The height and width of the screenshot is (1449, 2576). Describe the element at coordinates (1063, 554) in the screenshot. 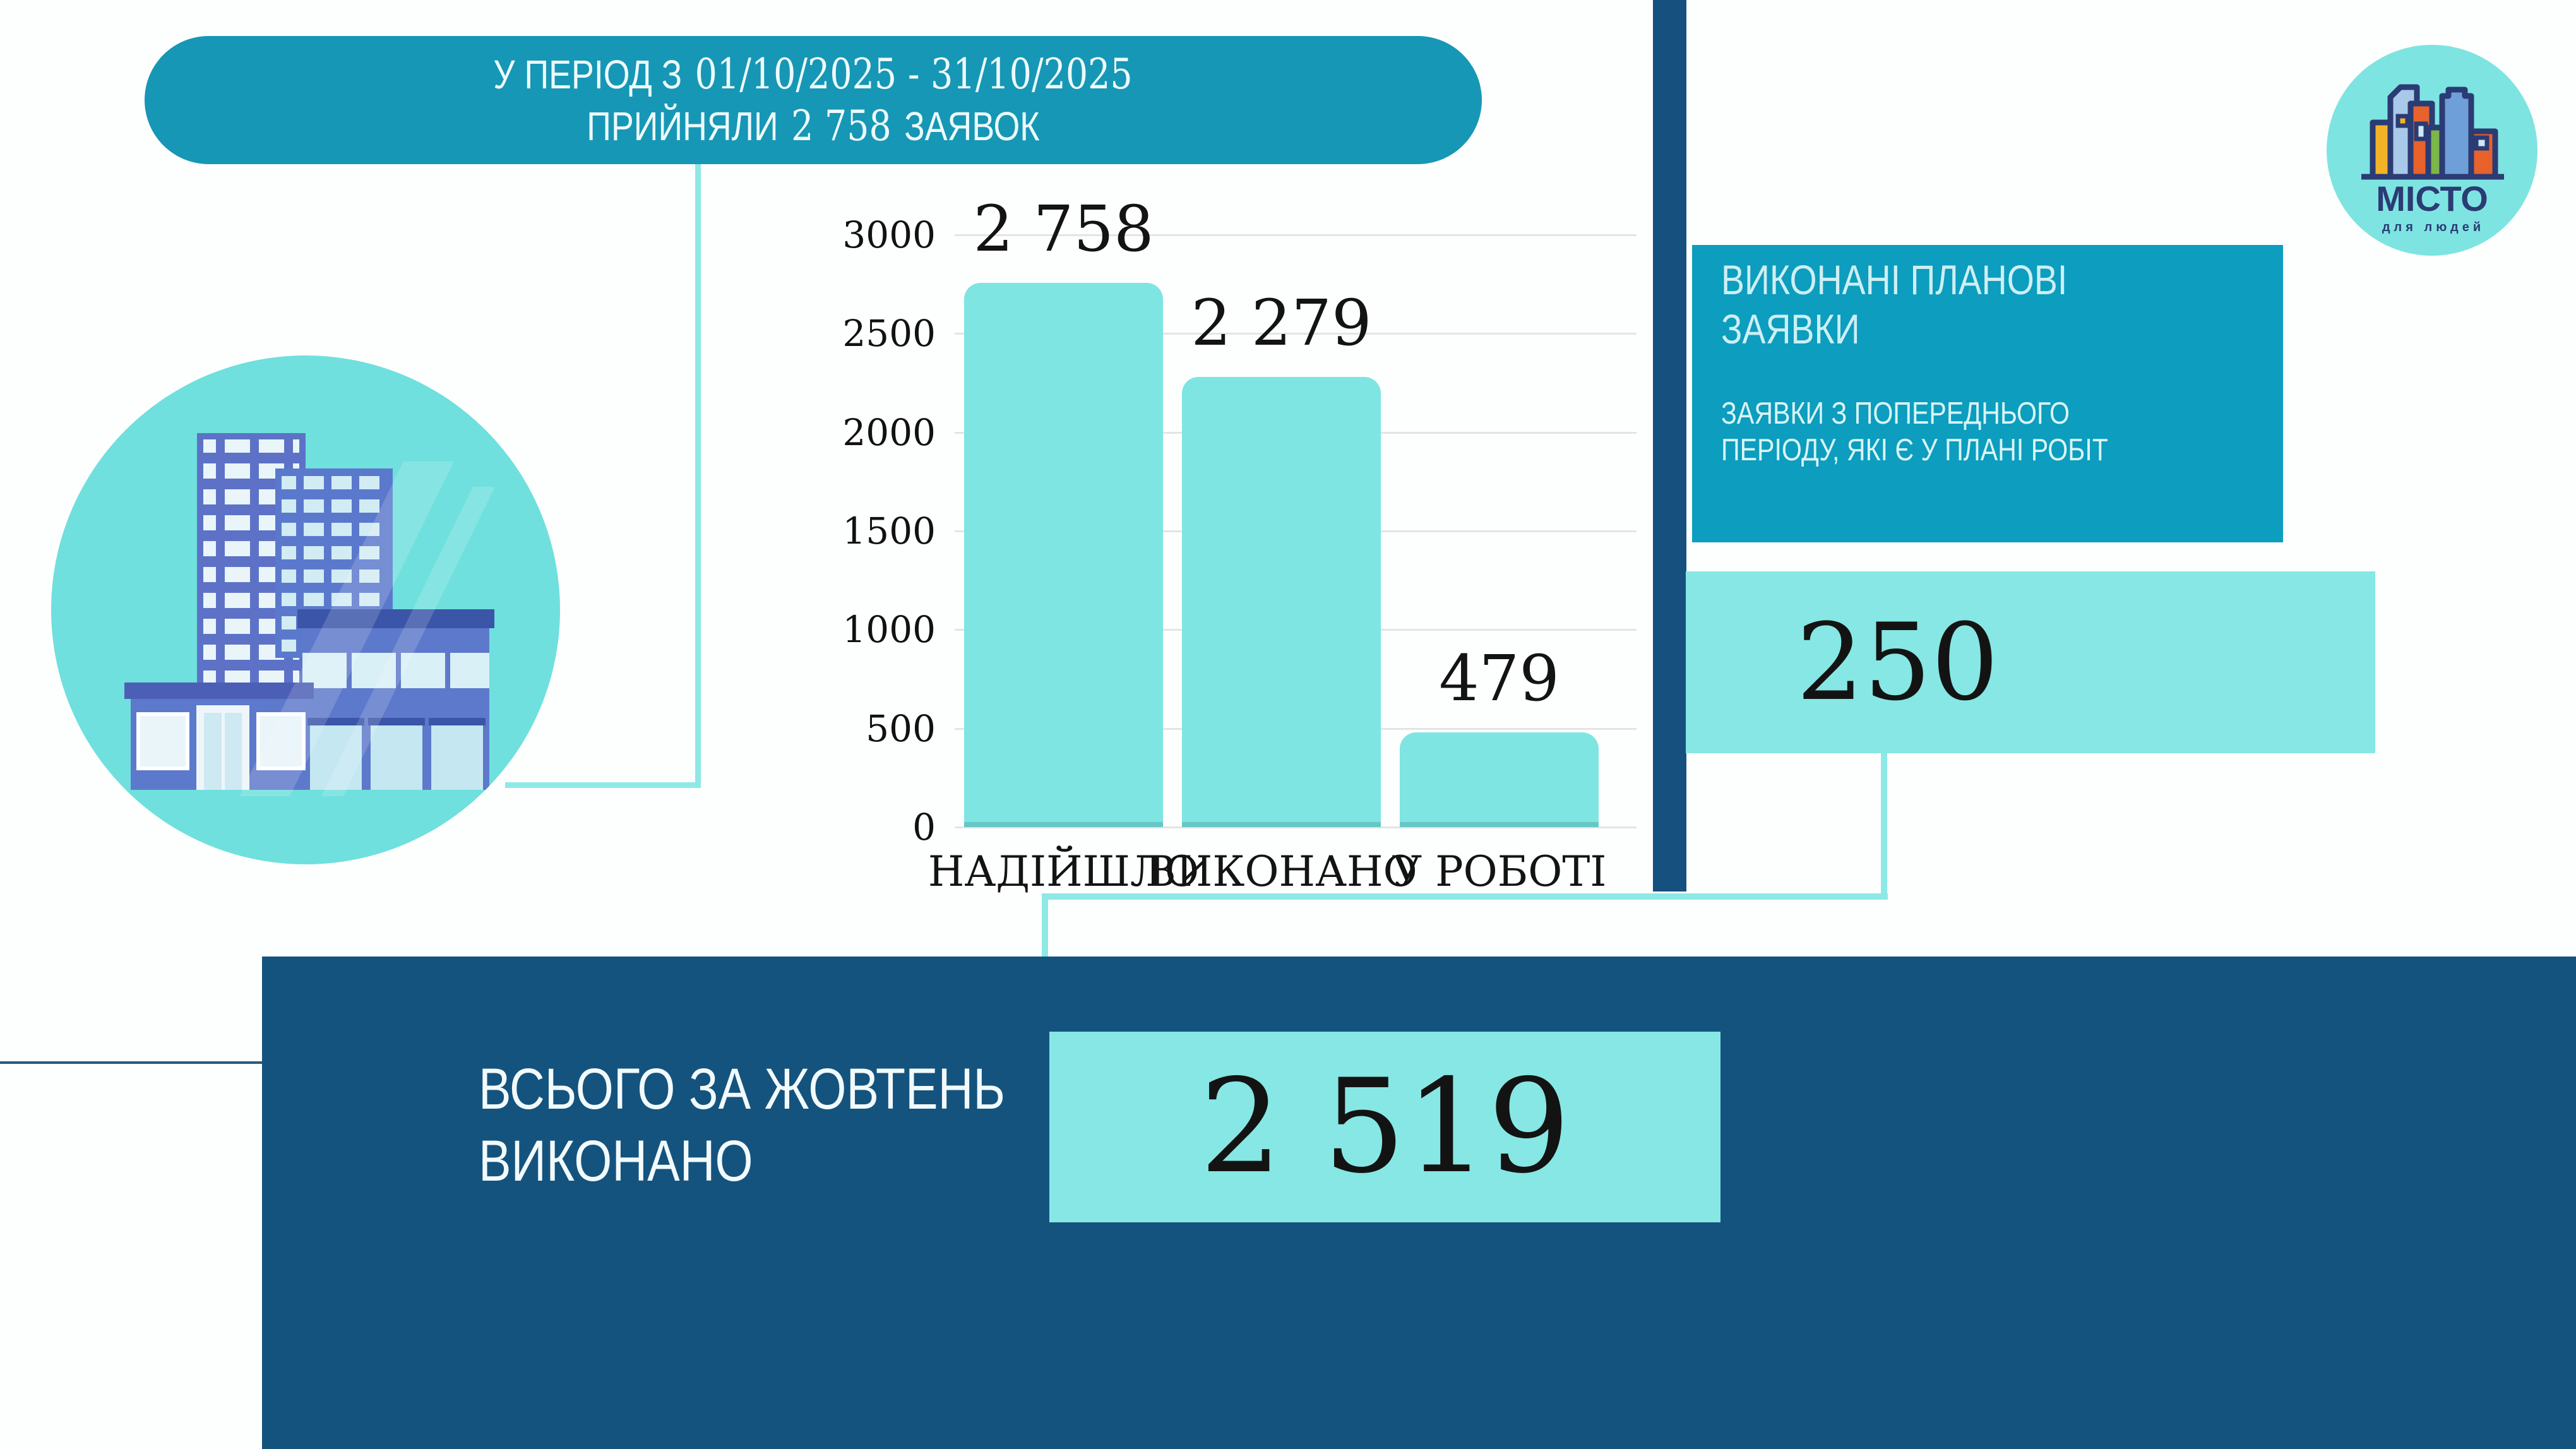

I see `bar-НАДІЙШЛО` at that location.